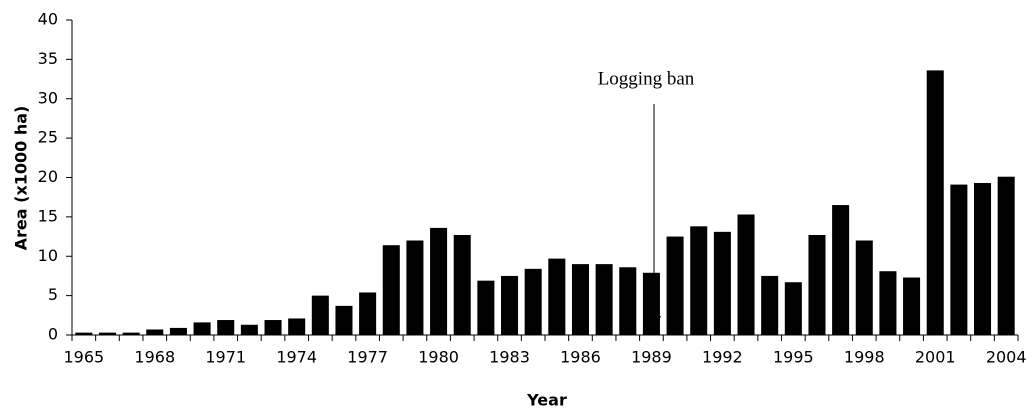 This screenshot has height=415, width=1035. Describe the element at coordinates (48, 176) in the screenshot. I see `y-tick-label: 20` at that location.